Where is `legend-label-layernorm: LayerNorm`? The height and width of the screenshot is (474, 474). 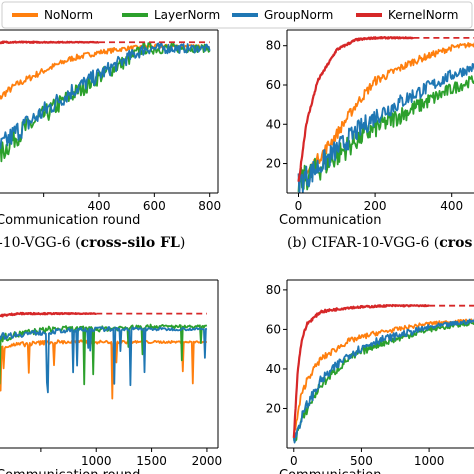 legend-label-layernorm: LayerNorm is located at coordinates (187, 15).